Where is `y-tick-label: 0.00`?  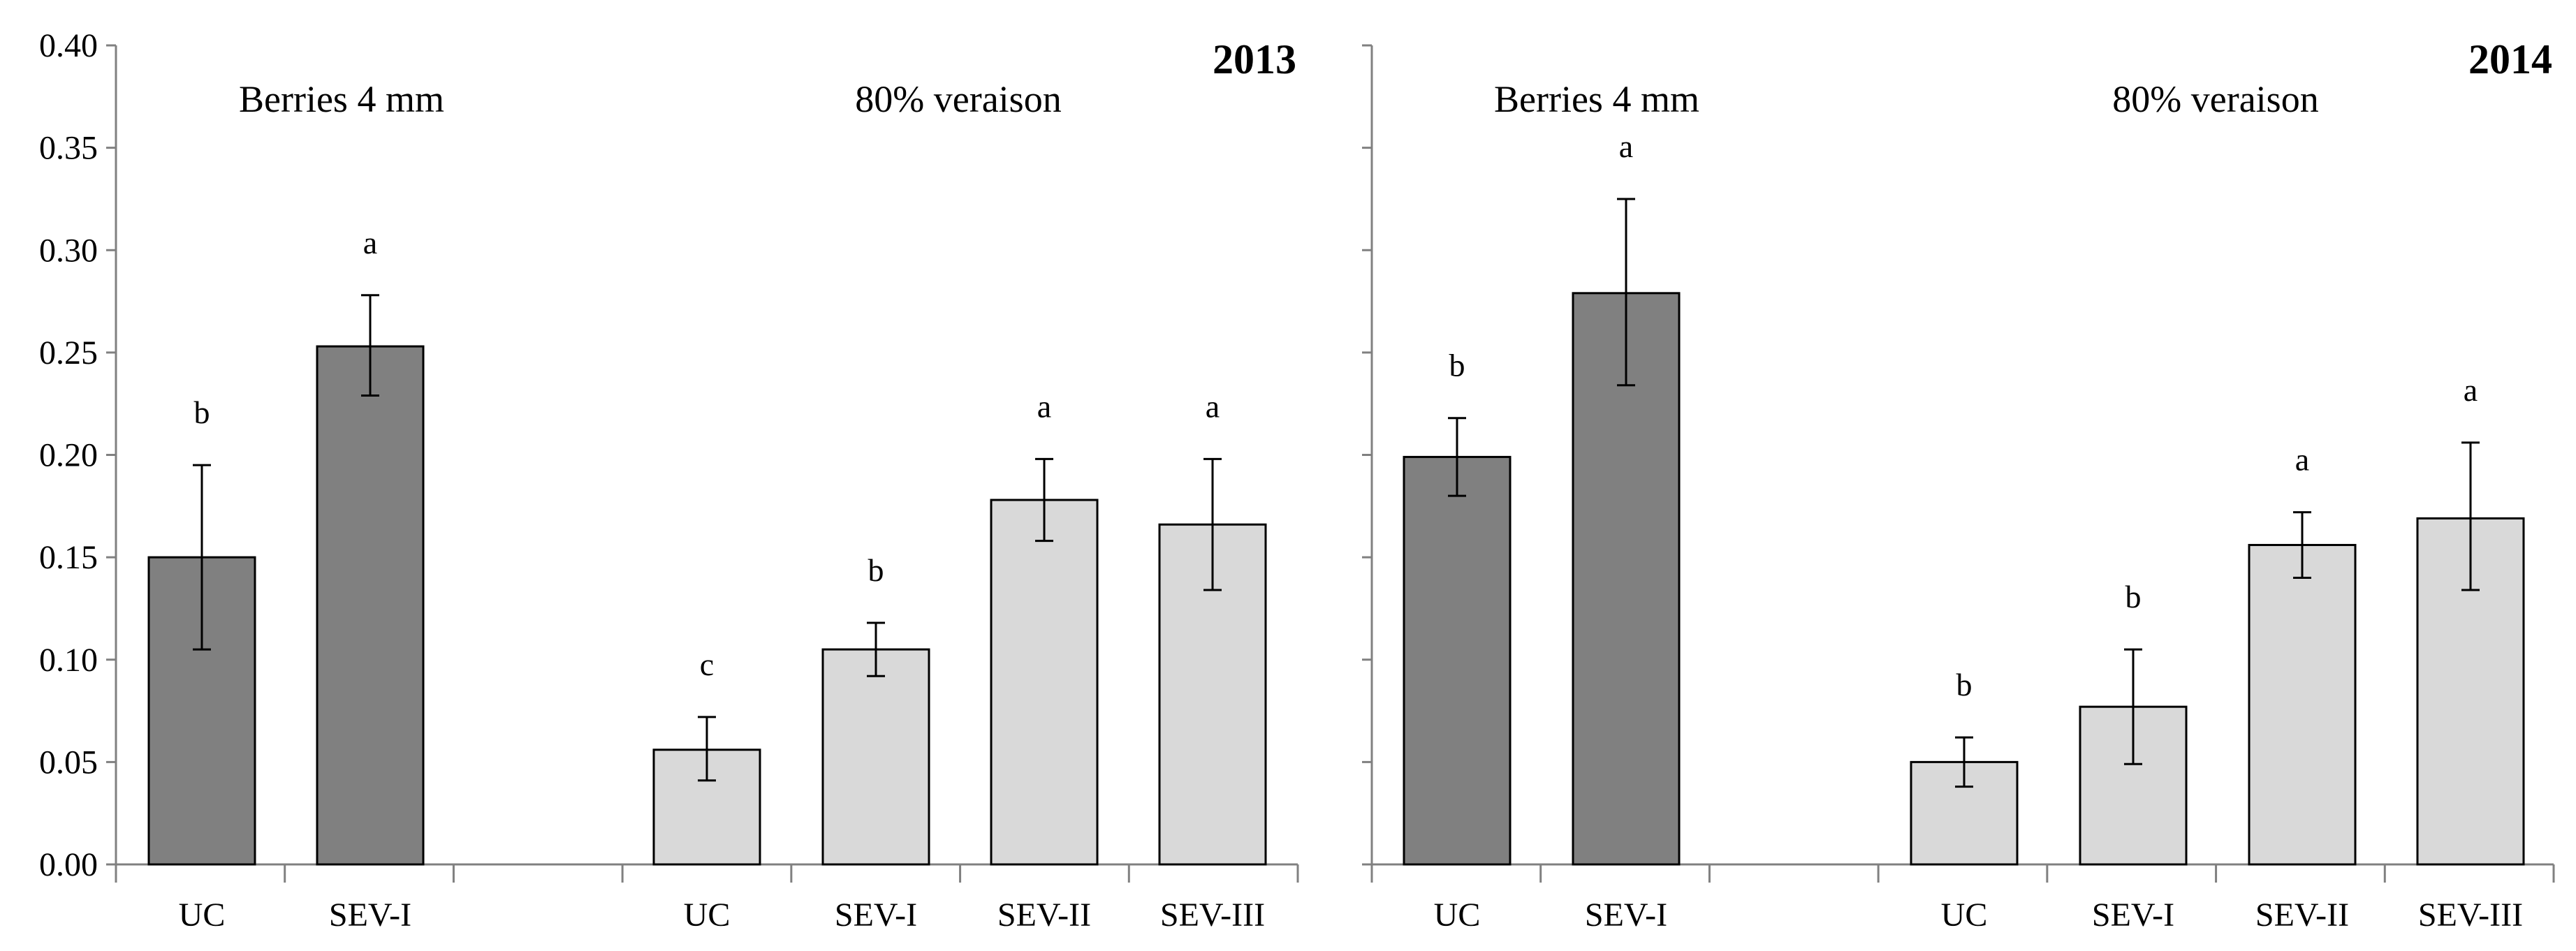
y-tick-label: 0.00 is located at coordinates (68, 864).